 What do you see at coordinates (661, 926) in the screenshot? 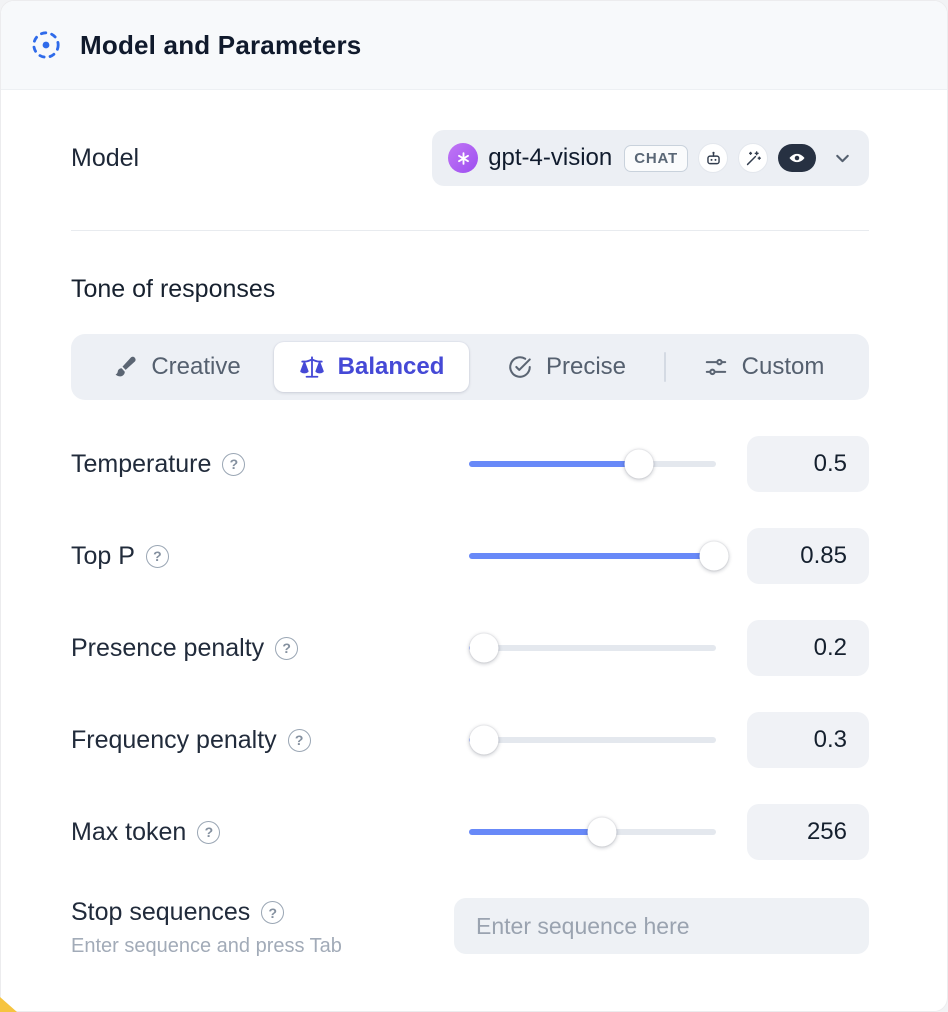
I see `stop-sequence-input` at bounding box center [661, 926].